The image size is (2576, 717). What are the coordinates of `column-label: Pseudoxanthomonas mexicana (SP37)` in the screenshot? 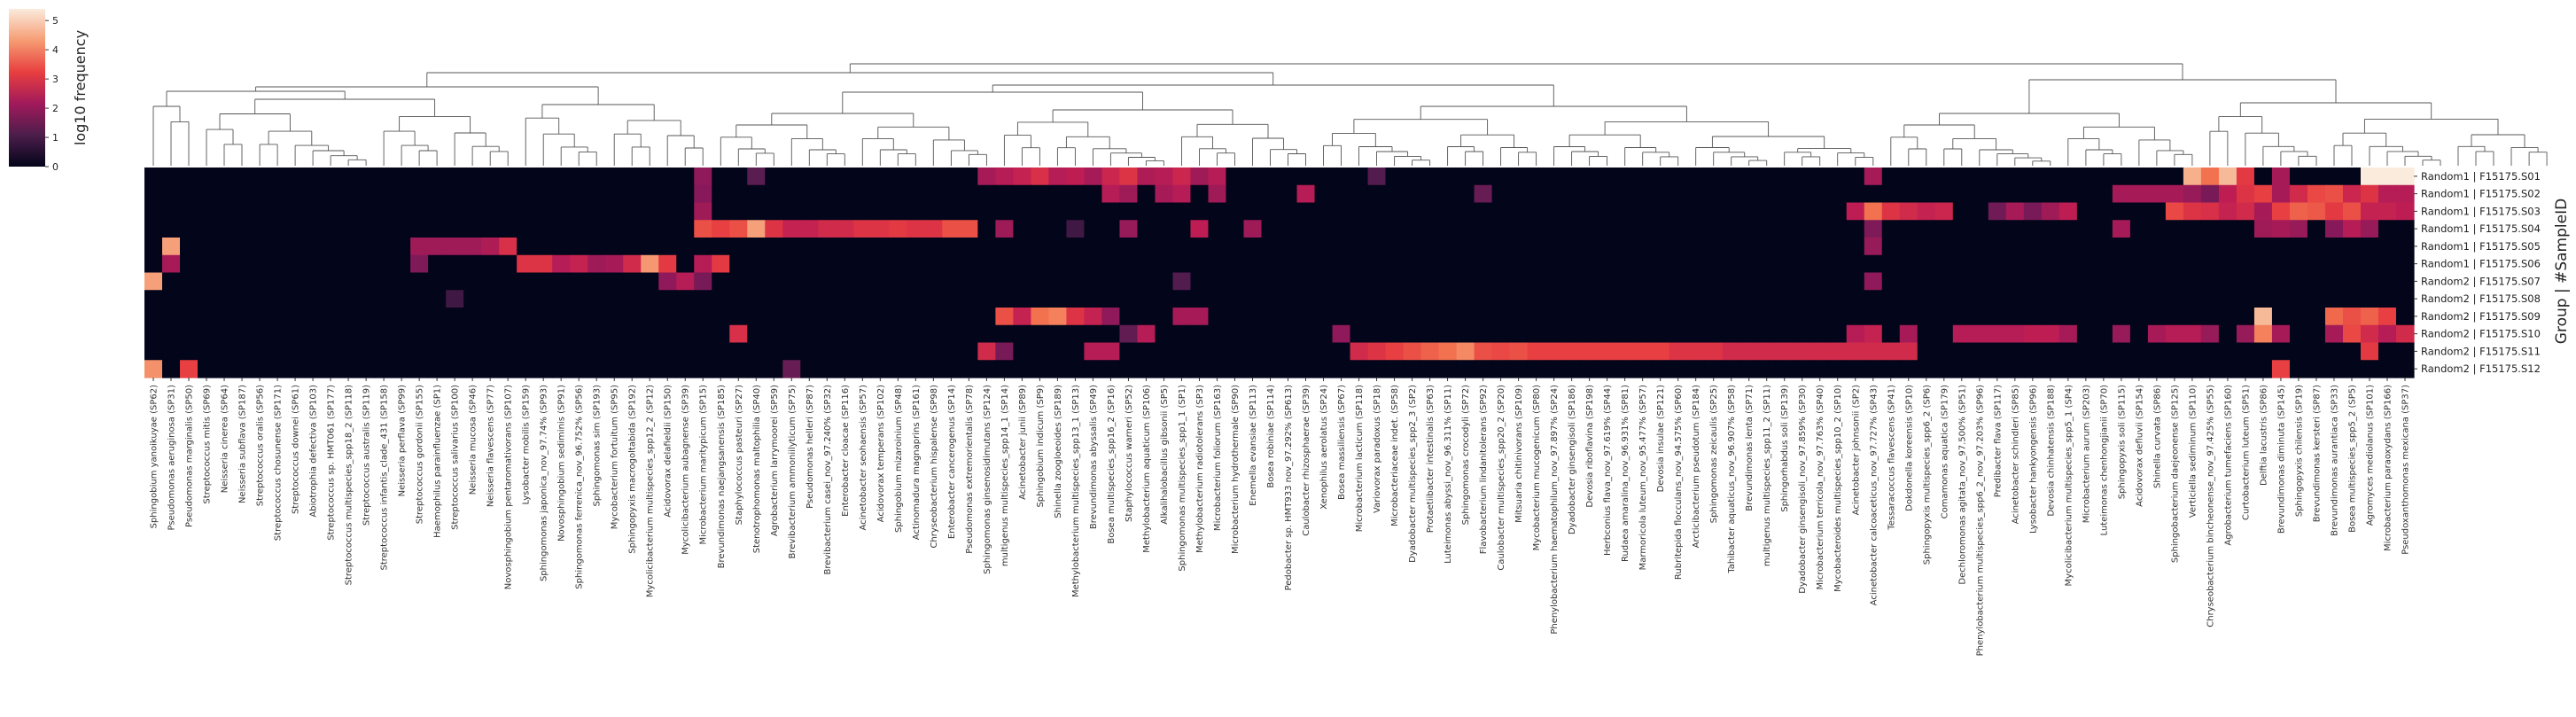 It's located at (2406, 470).